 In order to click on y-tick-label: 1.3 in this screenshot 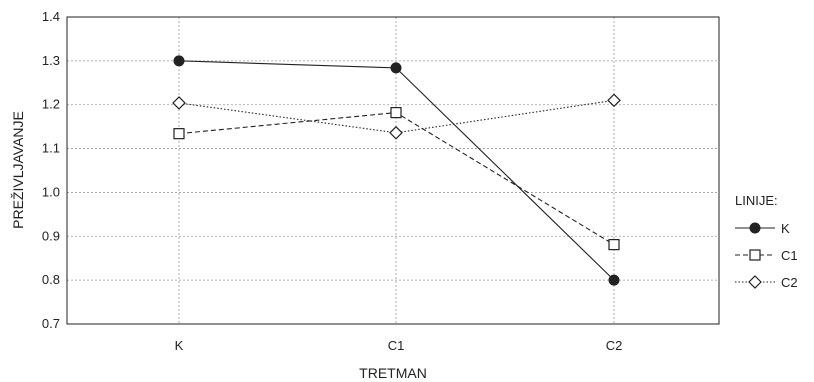, I will do `click(51, 60)`.